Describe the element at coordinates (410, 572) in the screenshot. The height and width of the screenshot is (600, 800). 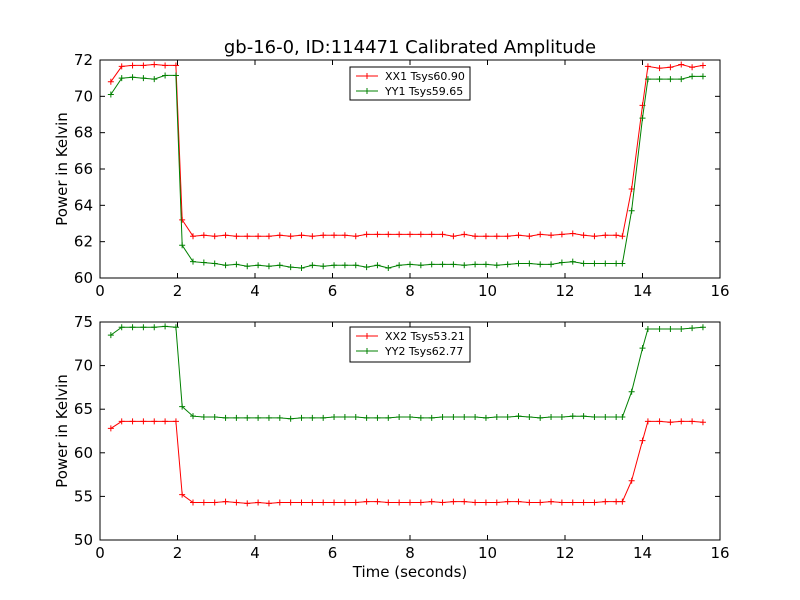
I see `x-axis-label: Time (seconds)` at that location.